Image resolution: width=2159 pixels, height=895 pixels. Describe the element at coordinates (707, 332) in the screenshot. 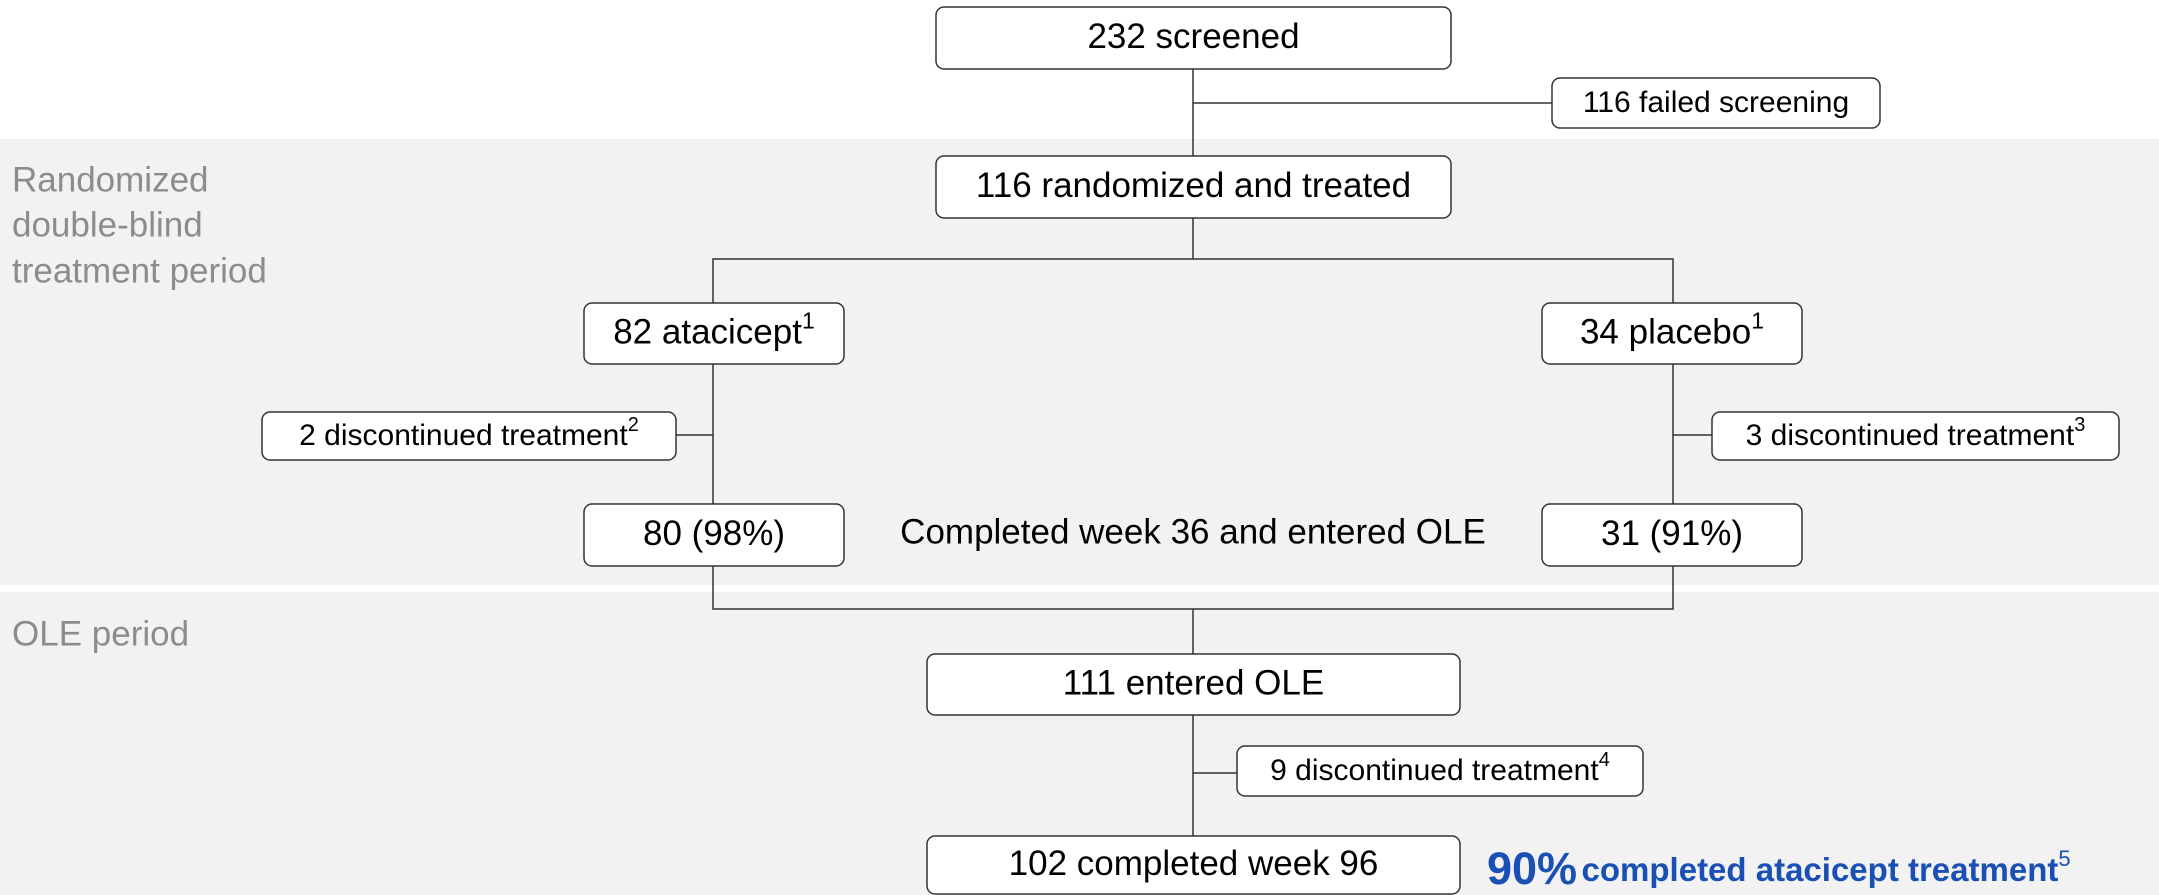

I see `node-text: 82 atacicept` at that location.